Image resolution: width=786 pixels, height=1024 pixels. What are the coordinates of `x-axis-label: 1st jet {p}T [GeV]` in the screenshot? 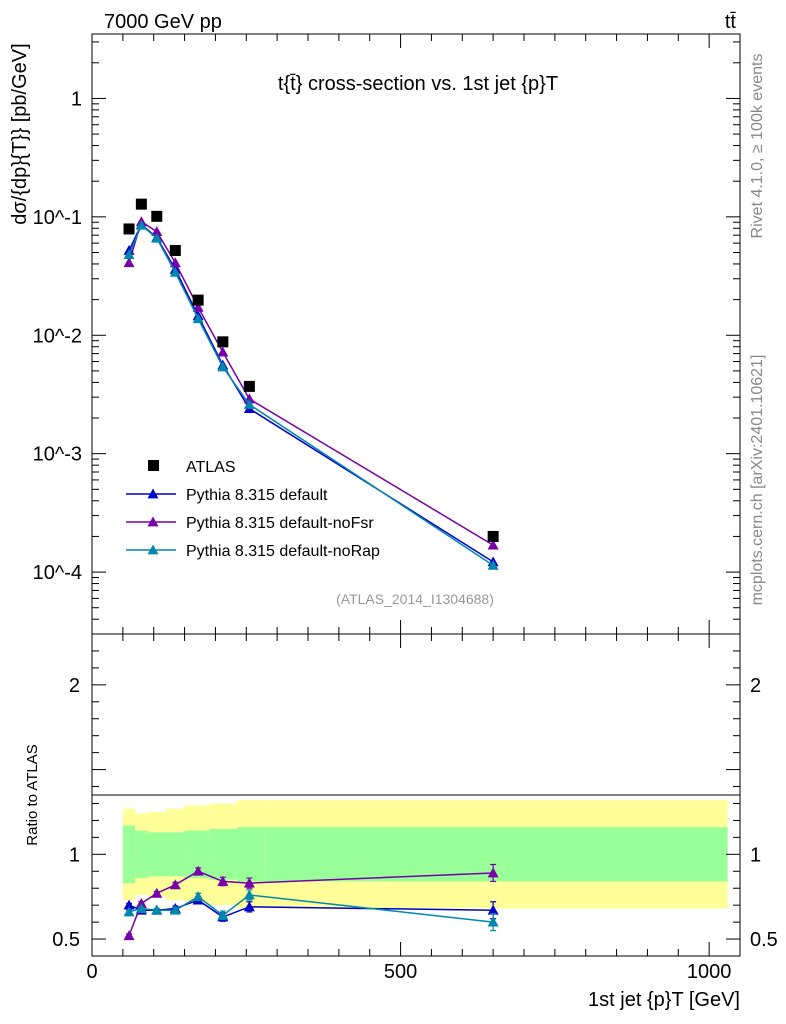 It's located at (664, 1000).